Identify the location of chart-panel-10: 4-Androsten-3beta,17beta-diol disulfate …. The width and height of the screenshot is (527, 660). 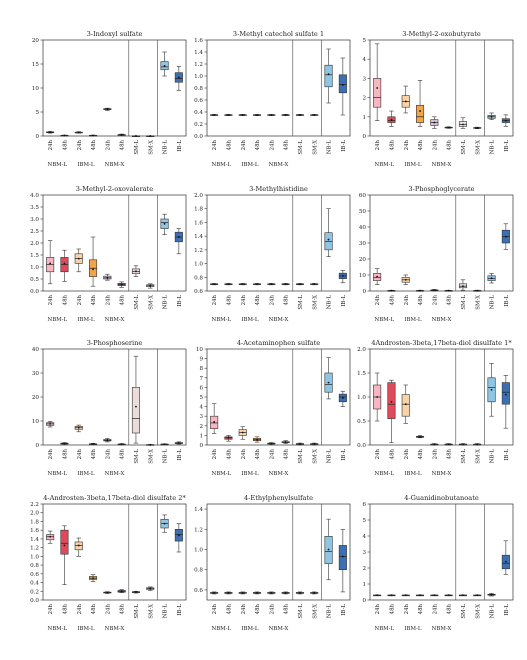
(108, 563).